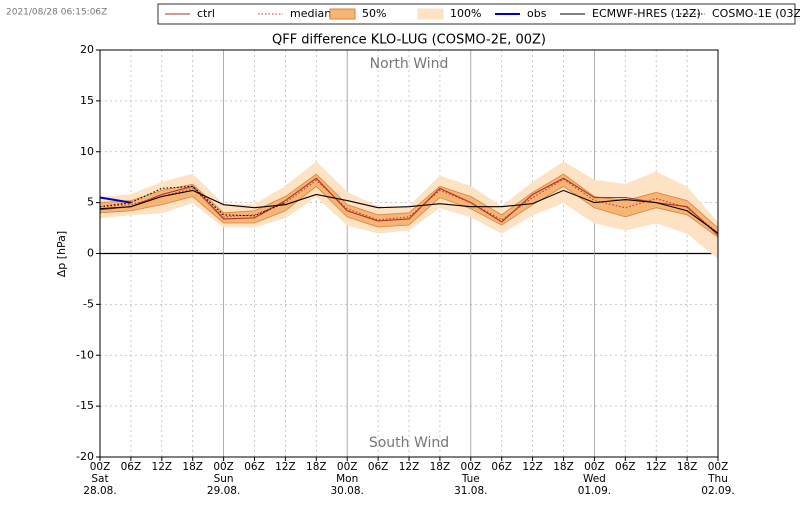 Image resolution: width=800 pixels, height=509 pixels. I want to click on y-tick-label: -10, so click(85, 354).